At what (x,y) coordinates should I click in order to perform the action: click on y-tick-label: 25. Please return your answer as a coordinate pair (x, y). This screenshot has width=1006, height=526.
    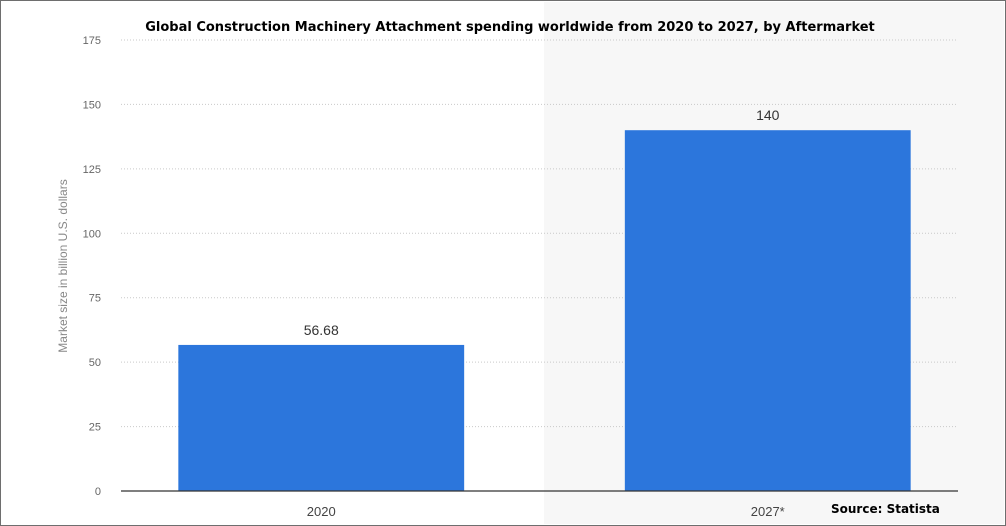
    Looking at the image, I should click on (95, 428).